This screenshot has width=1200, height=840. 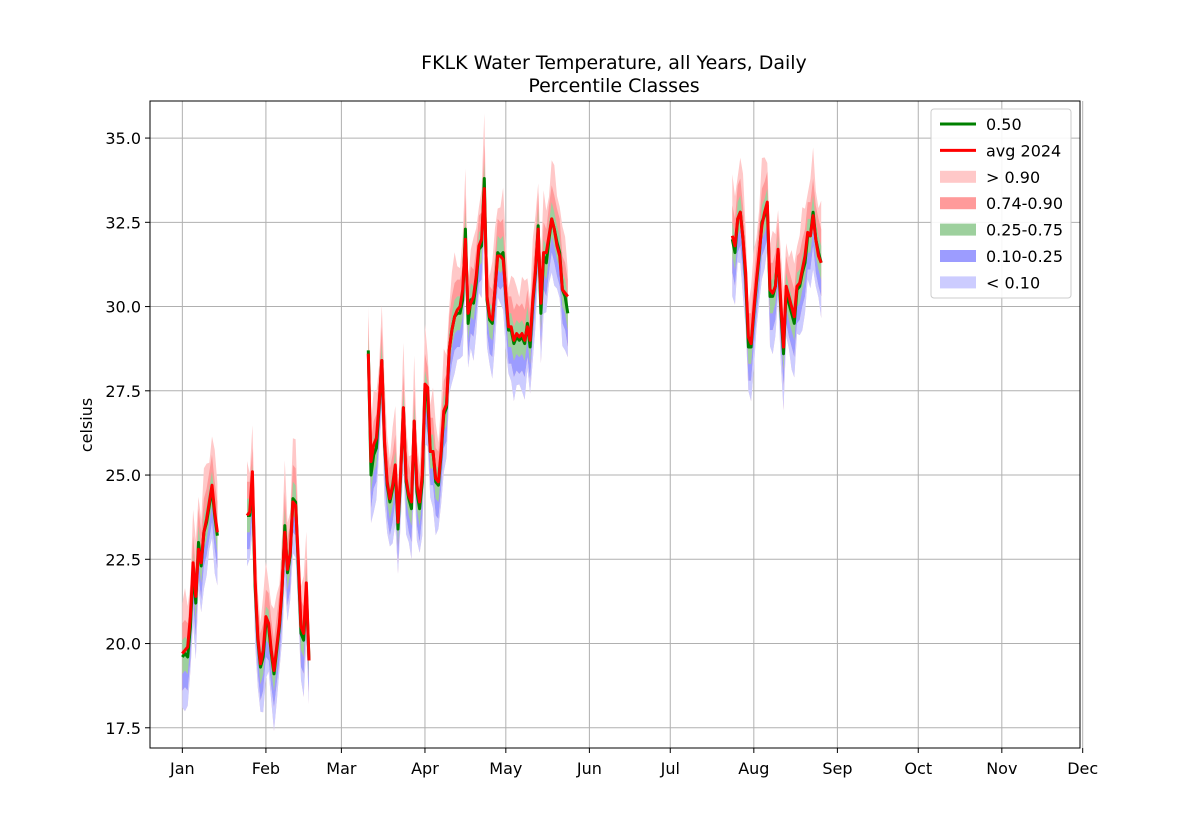 I want to click on y-axis-label: celsius, so click(x=86, y=425).